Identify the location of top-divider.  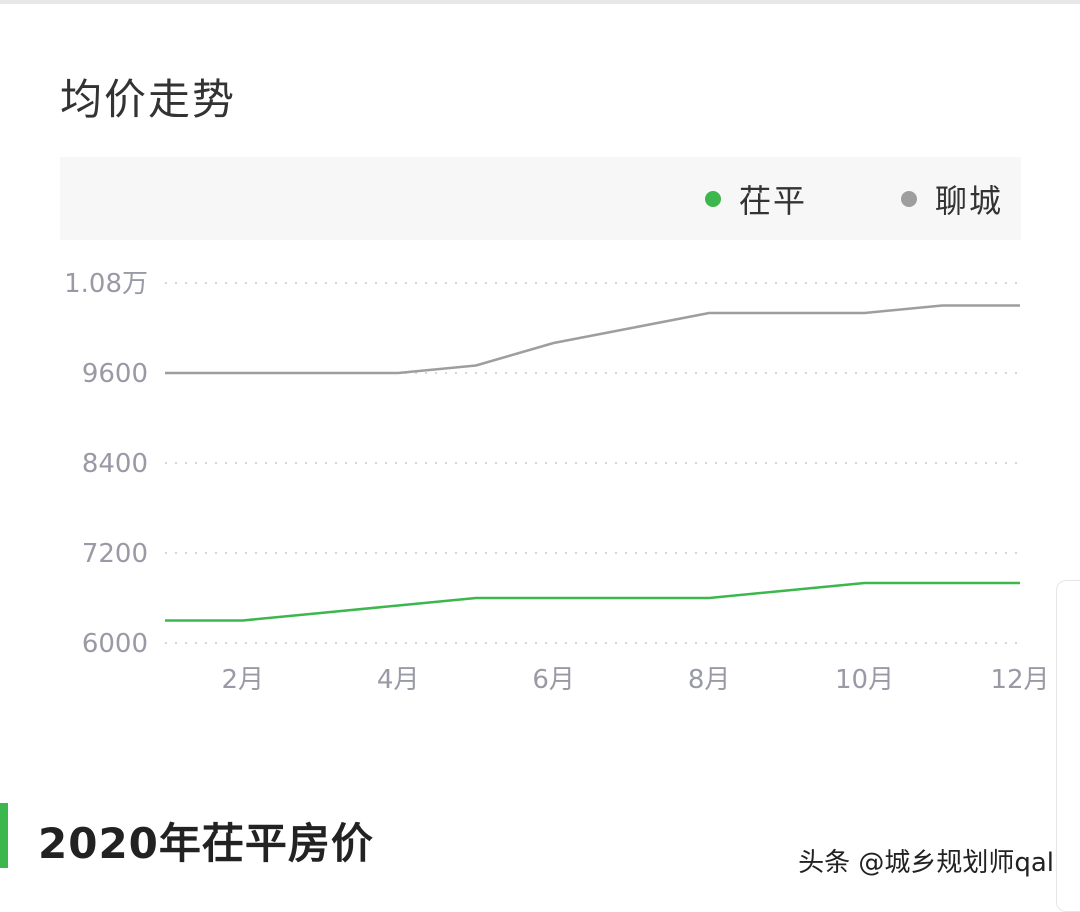
(540, 2).